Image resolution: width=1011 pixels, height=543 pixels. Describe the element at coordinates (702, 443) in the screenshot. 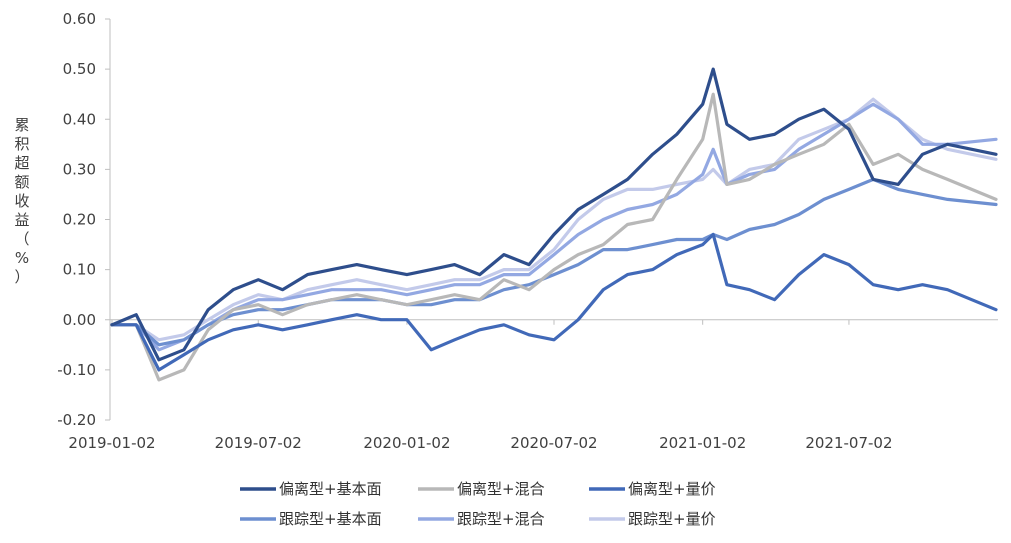

I see `x-tick-label: 2021-01-02` at that location.